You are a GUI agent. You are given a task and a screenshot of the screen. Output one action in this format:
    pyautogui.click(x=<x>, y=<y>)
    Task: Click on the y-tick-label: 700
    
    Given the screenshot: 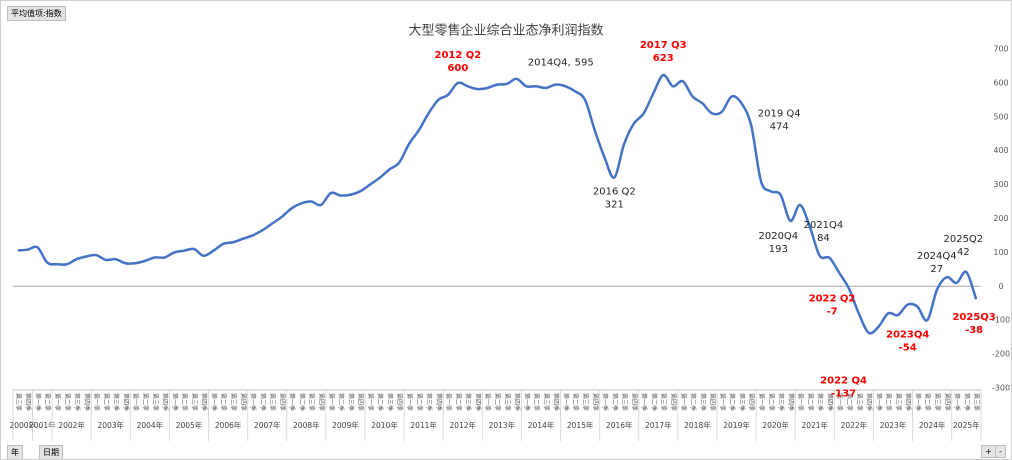 What is the action you would take?
    pyautogui.click(x=1000, y=49)
    